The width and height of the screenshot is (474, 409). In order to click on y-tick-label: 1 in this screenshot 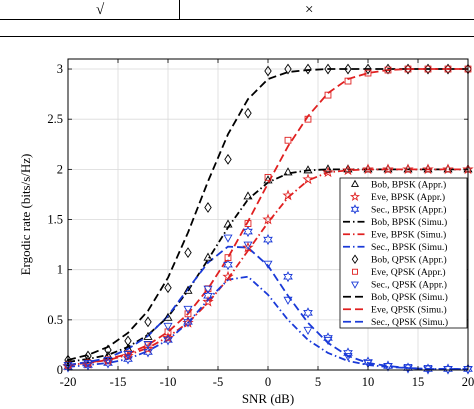, I will do `click(60, 270)`.